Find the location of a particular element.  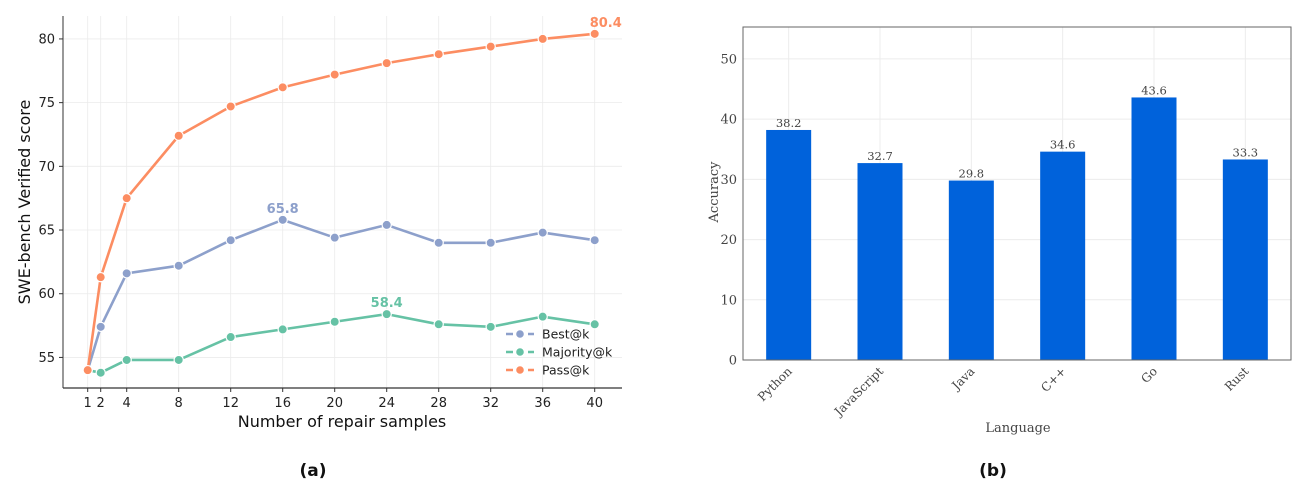

a-x-tick-label: 20 is located at coordinates (334, 403).